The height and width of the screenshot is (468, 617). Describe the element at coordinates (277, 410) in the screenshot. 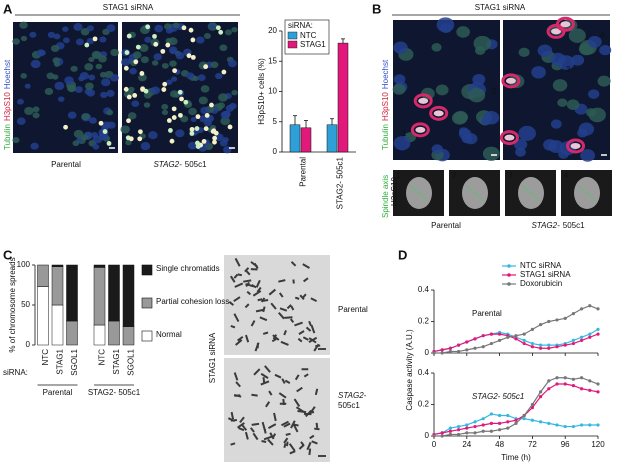

I see `chromosome-spread` at that location.